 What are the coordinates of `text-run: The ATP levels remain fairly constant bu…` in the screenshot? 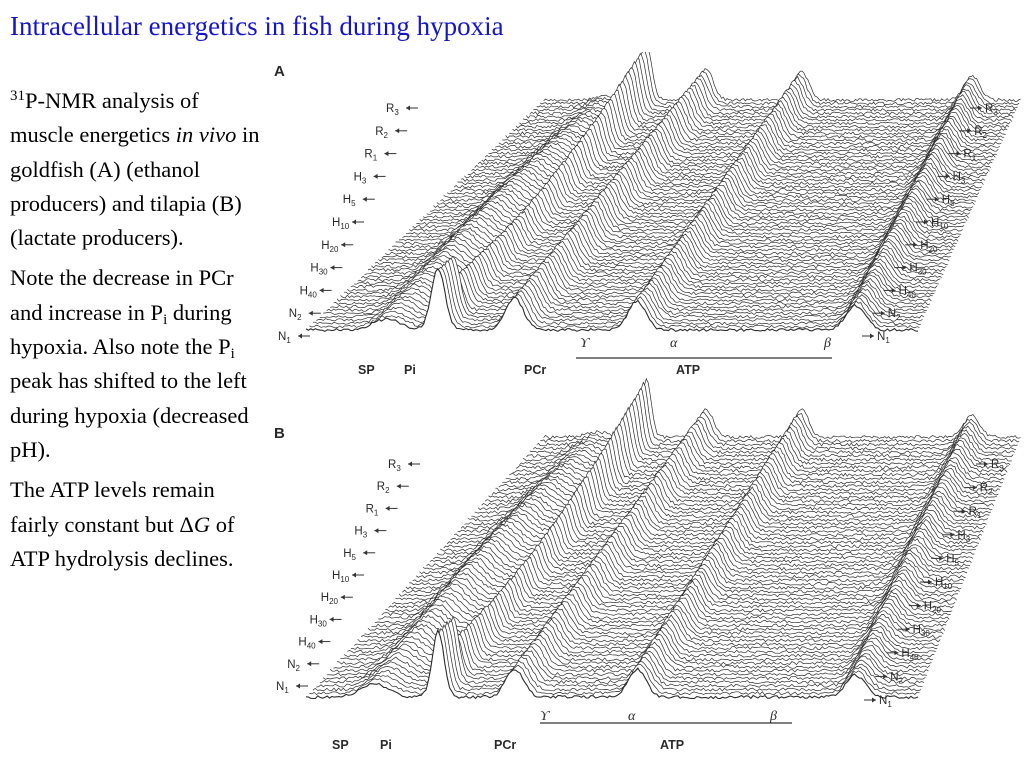 It's located at (112, 507).